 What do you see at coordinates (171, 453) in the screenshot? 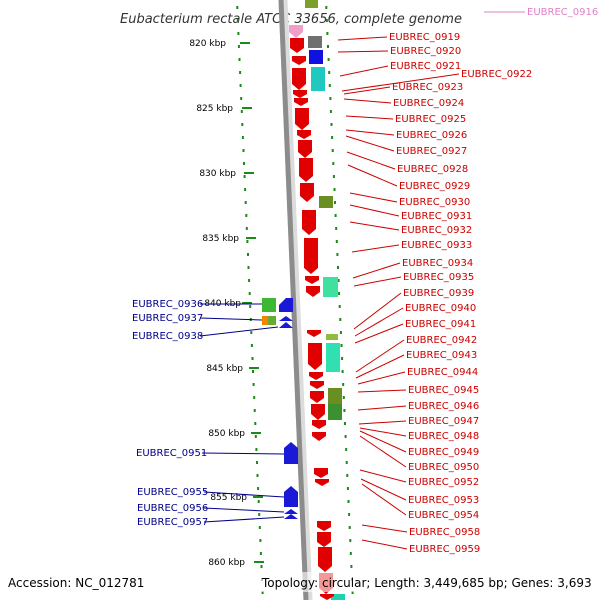
I see `gene-label-eubrec-0951: EUBREC_0951` at bounding box center [171, 453].